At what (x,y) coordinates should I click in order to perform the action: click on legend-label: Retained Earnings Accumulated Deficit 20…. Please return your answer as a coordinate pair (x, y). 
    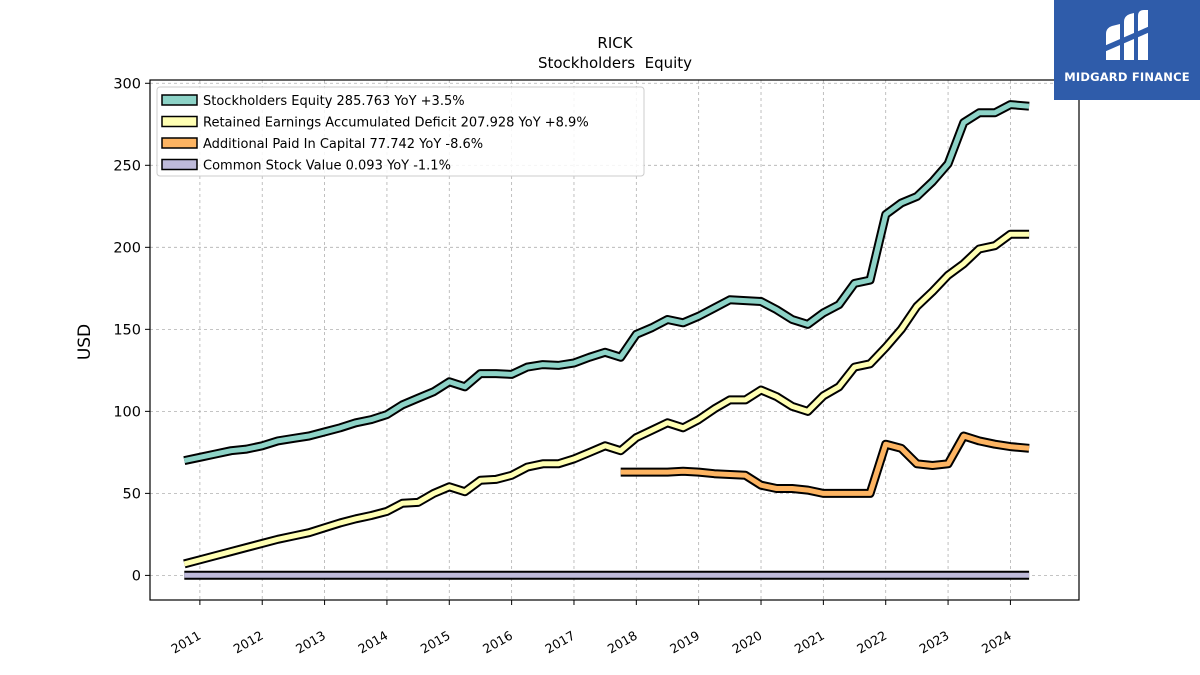
    Looking at the image, I should click on (396, 123).